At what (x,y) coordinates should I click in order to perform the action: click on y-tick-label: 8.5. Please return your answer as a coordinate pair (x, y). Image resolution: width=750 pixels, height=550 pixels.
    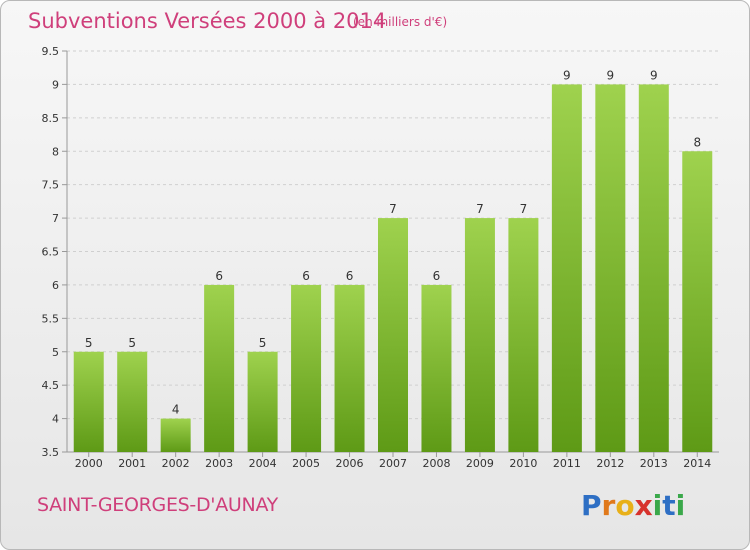
    Looking at the image, I should click on (51, 118).